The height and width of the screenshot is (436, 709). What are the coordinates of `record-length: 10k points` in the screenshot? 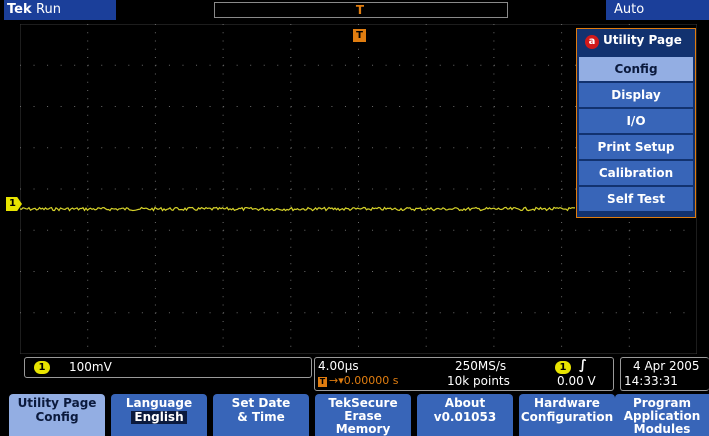 It's located at (478, 381).